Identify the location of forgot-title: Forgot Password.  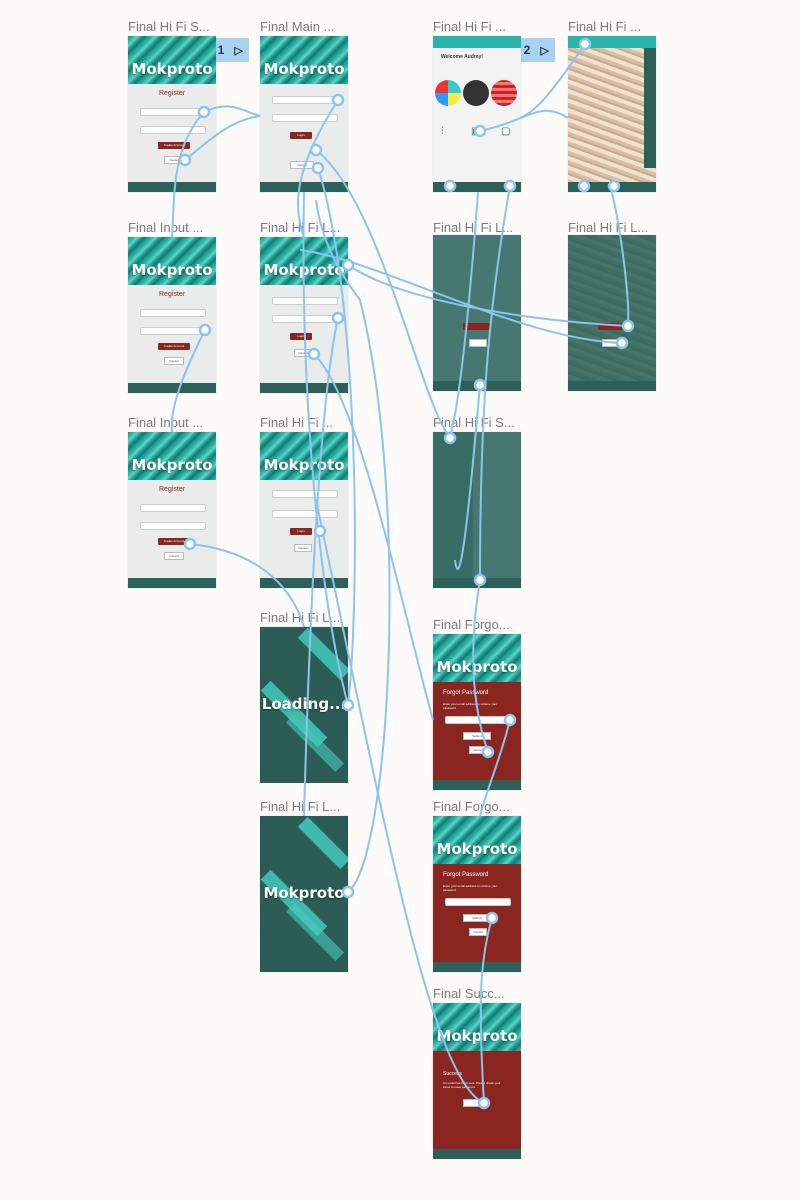
(466, 875).